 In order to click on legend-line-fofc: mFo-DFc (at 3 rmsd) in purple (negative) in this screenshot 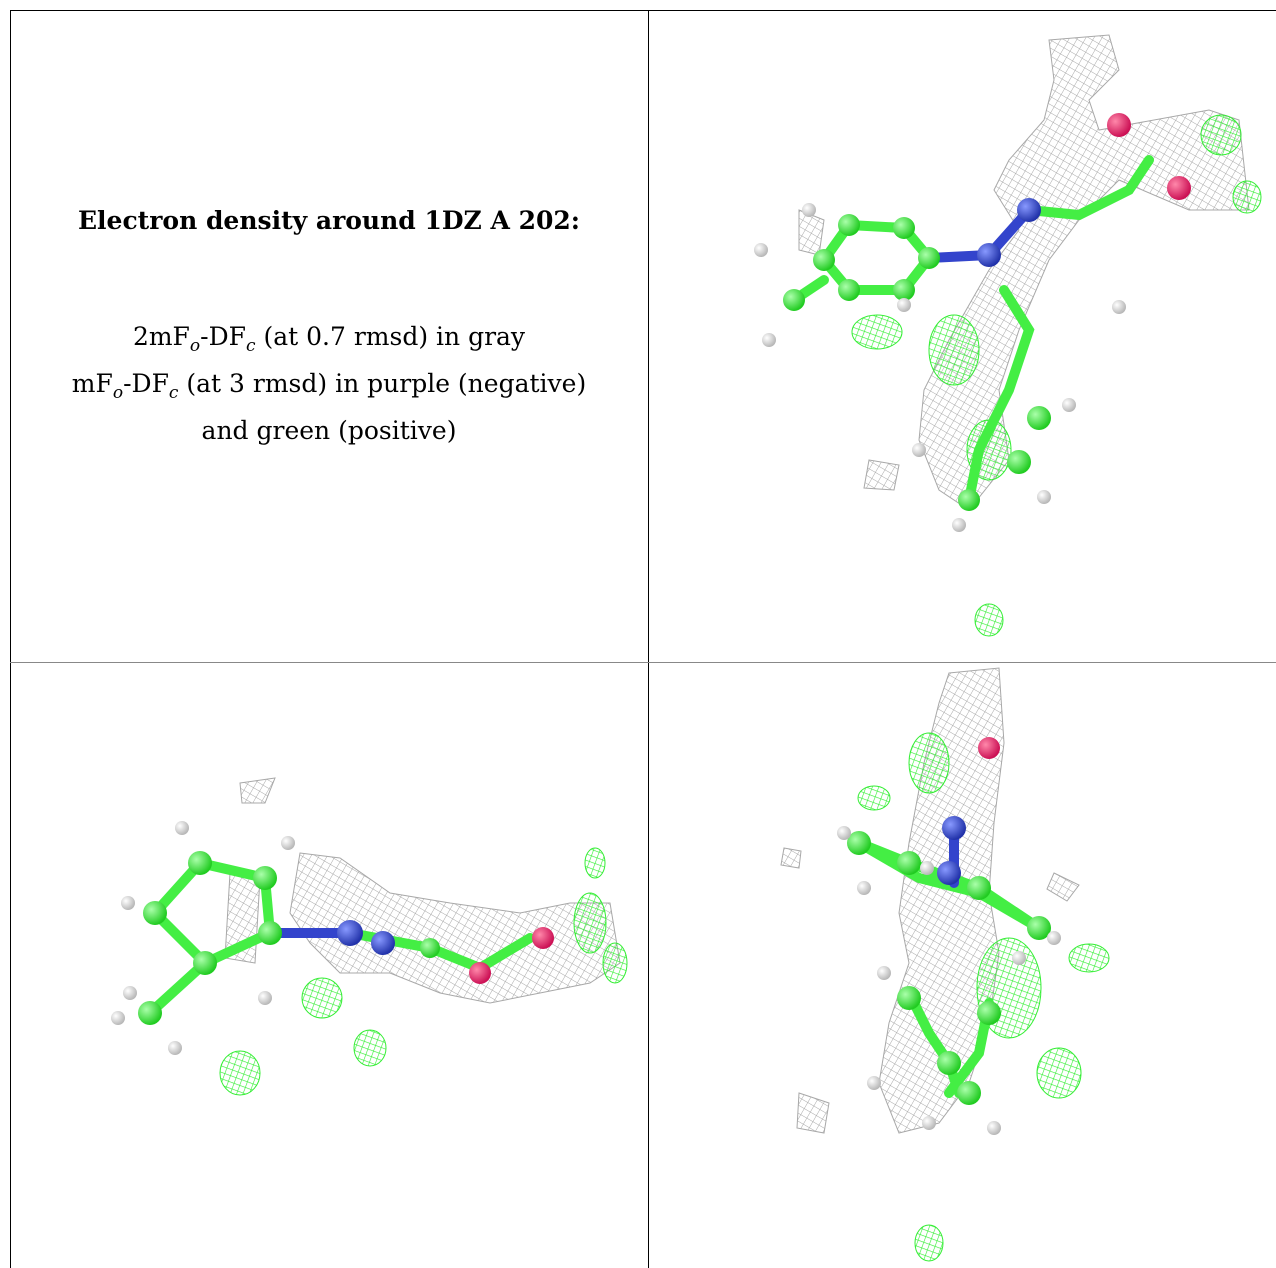, I will do `click(329, 386)`.